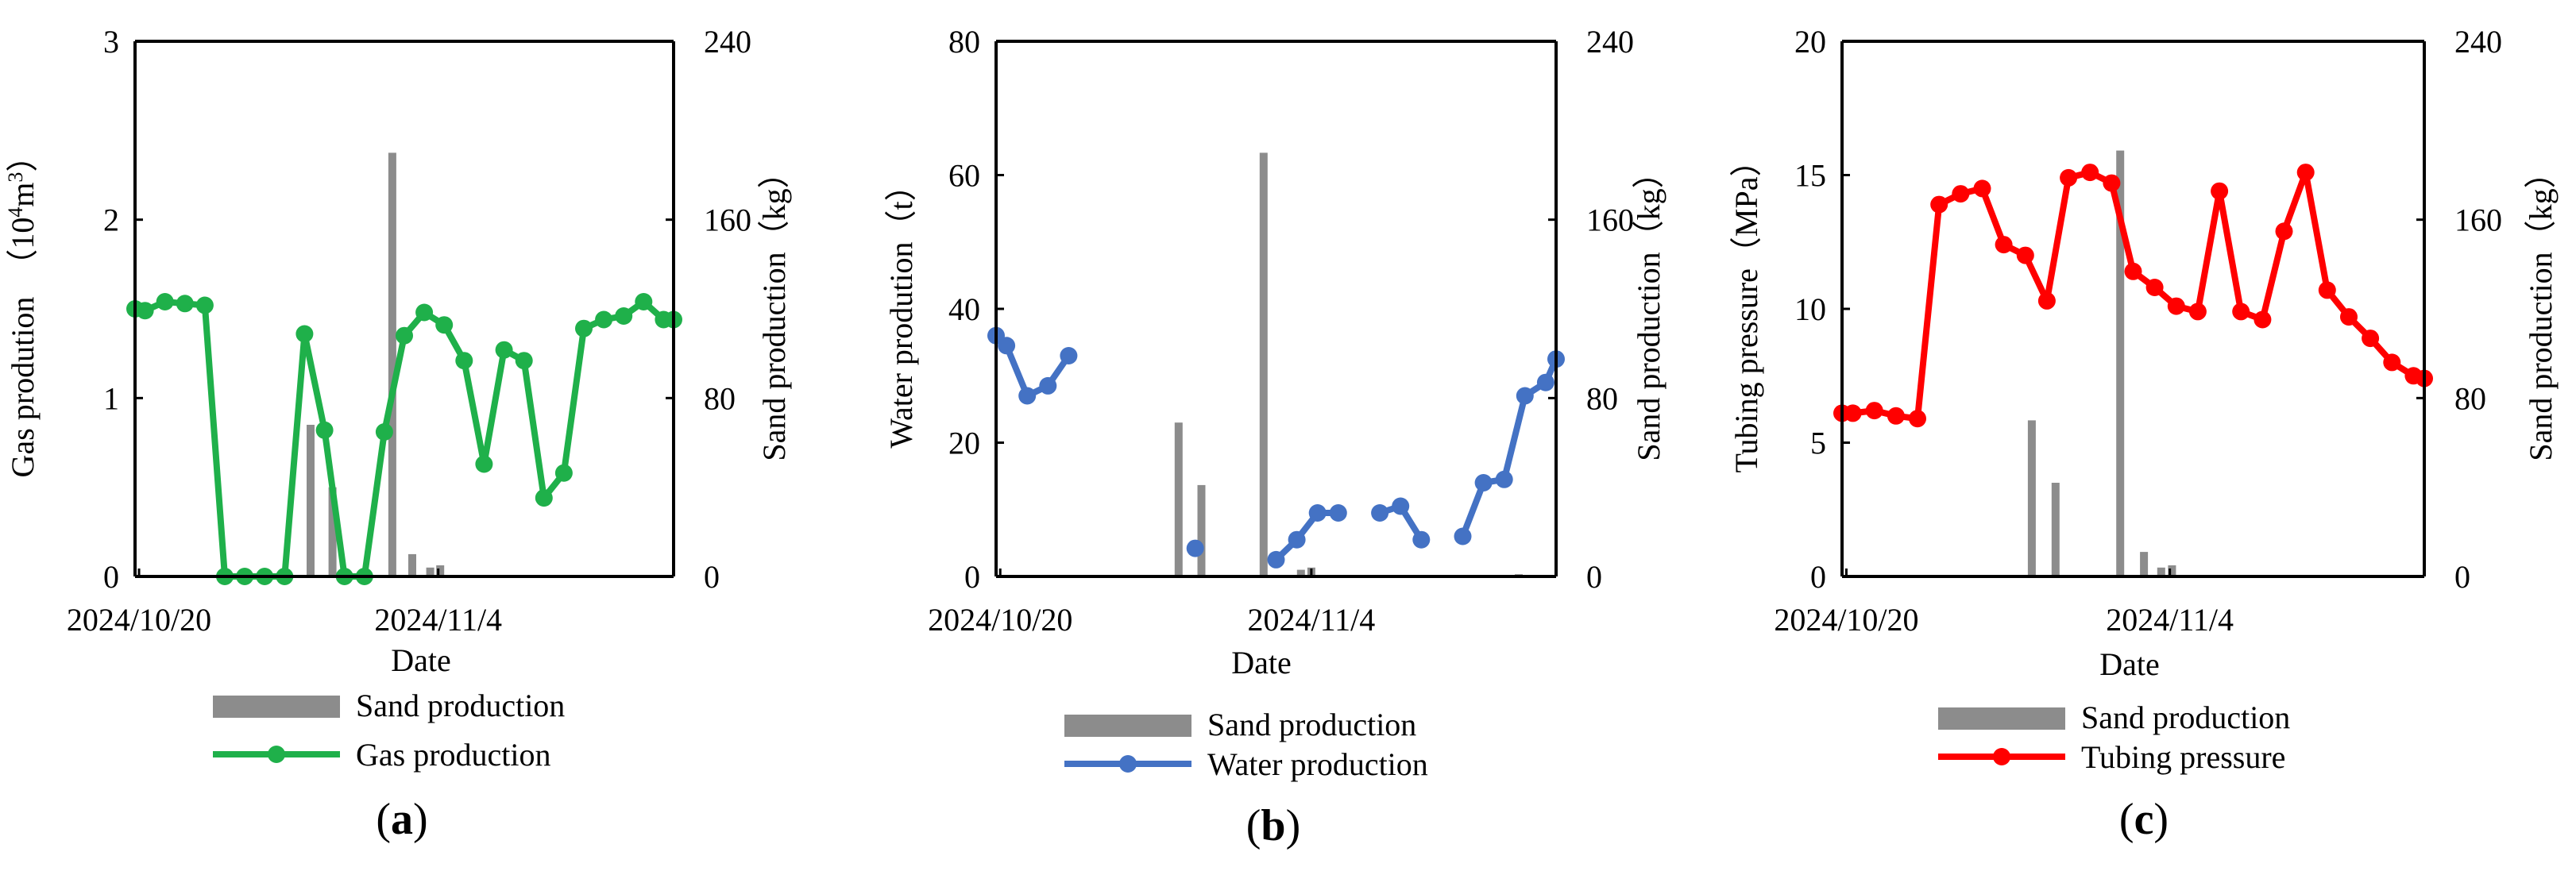  I want to click on right-tick-label-b-0: 0, so click(1594, 577).